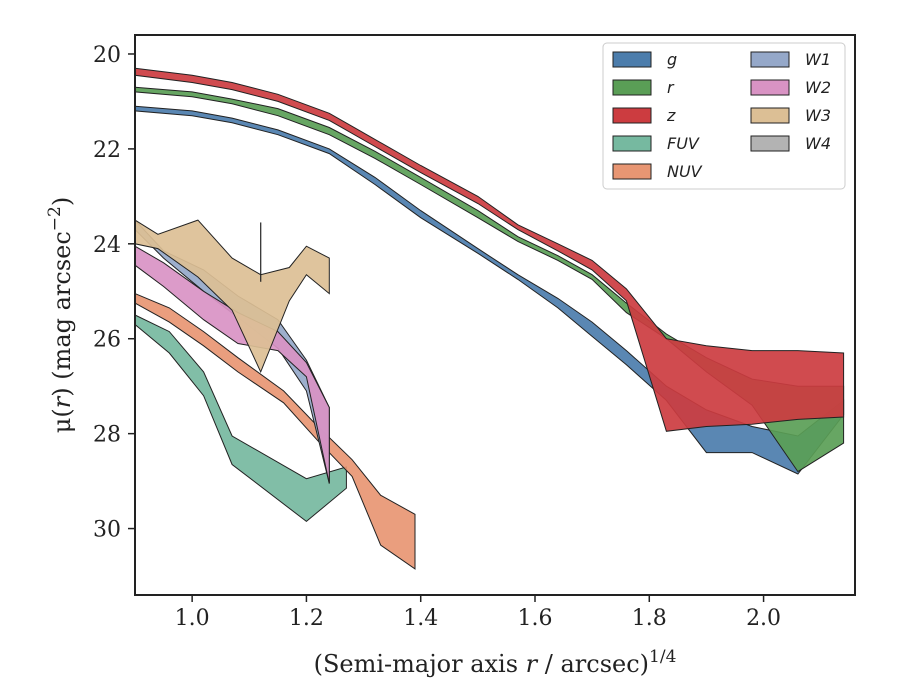 The image size is (900, 700). I want to click on x-tick-label: 2.0, so click(763, 618).